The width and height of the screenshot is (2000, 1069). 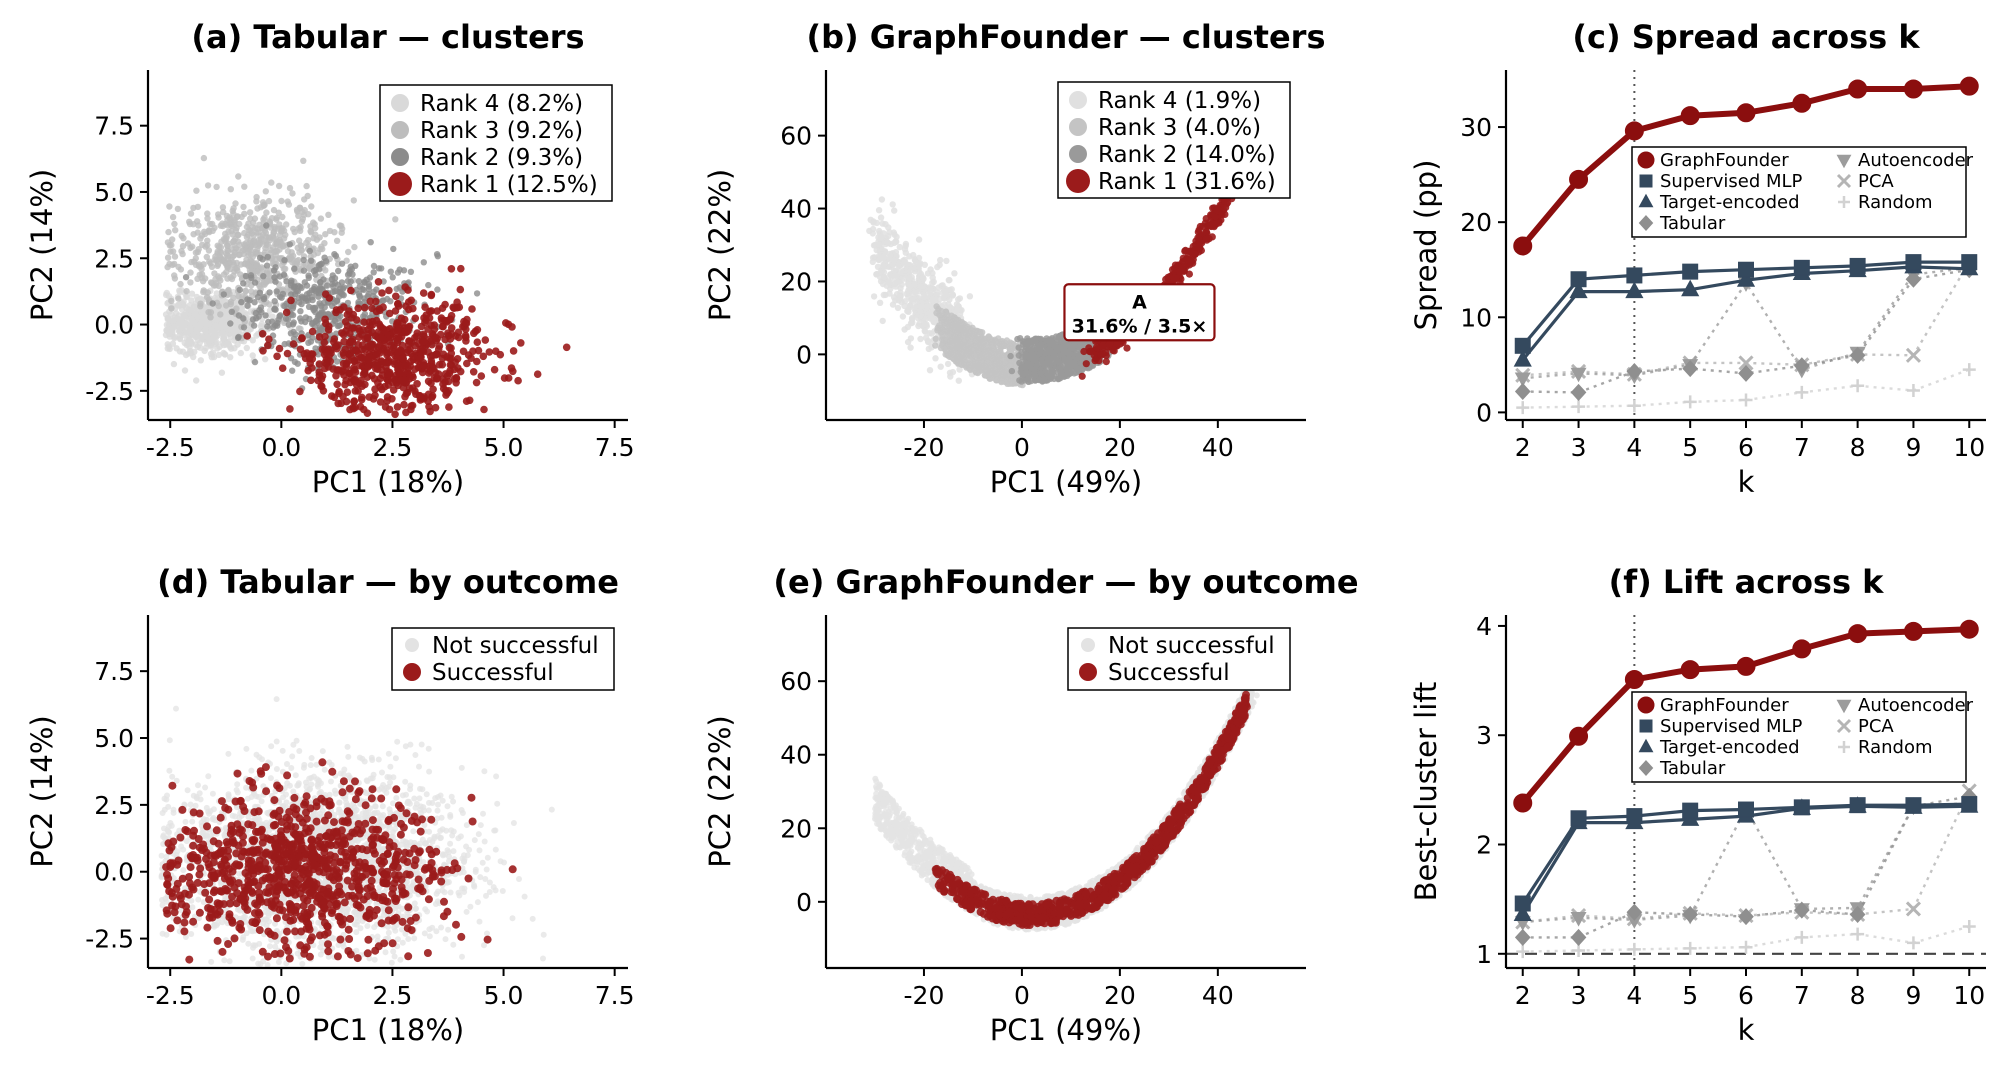 I want to click on x-tick-label: 7.5, so click(x=615, y=447).